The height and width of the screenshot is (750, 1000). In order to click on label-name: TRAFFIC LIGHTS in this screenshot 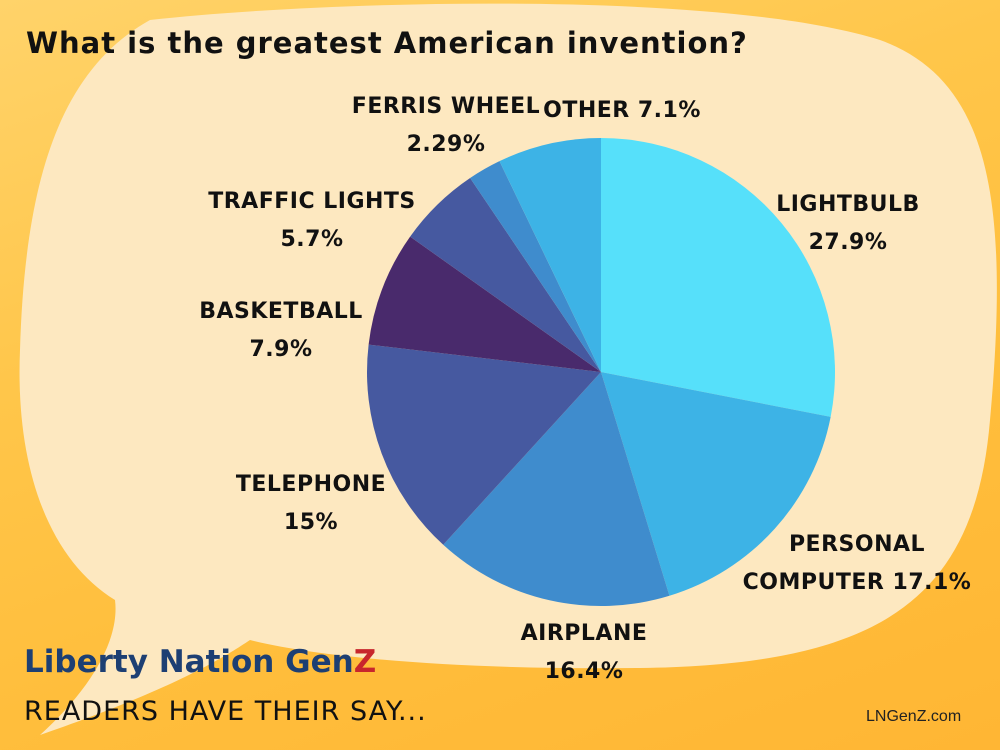, I will do `click(312, 201)`.